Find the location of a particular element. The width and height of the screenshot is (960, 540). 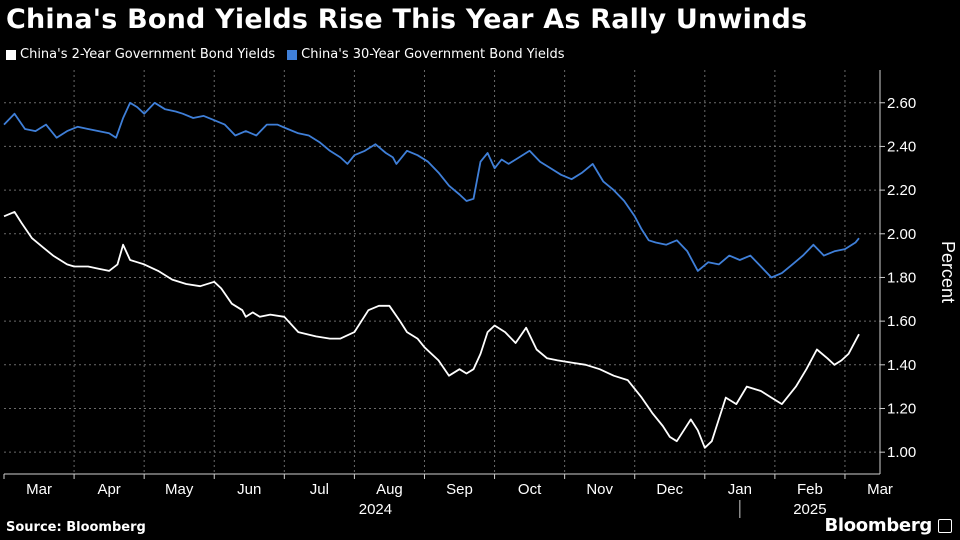

year-label: 2024 is located at coordinates (375, 509).